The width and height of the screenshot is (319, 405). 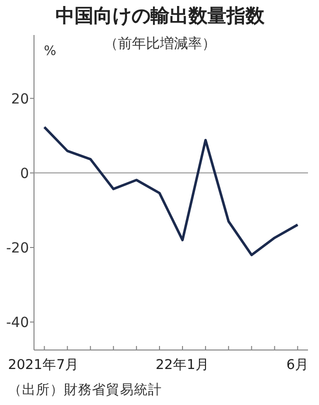 What do you see at coordinates (24, 174) in the screenshot?
I see `y-tick-label: 0` at bounding box center [24, 174].